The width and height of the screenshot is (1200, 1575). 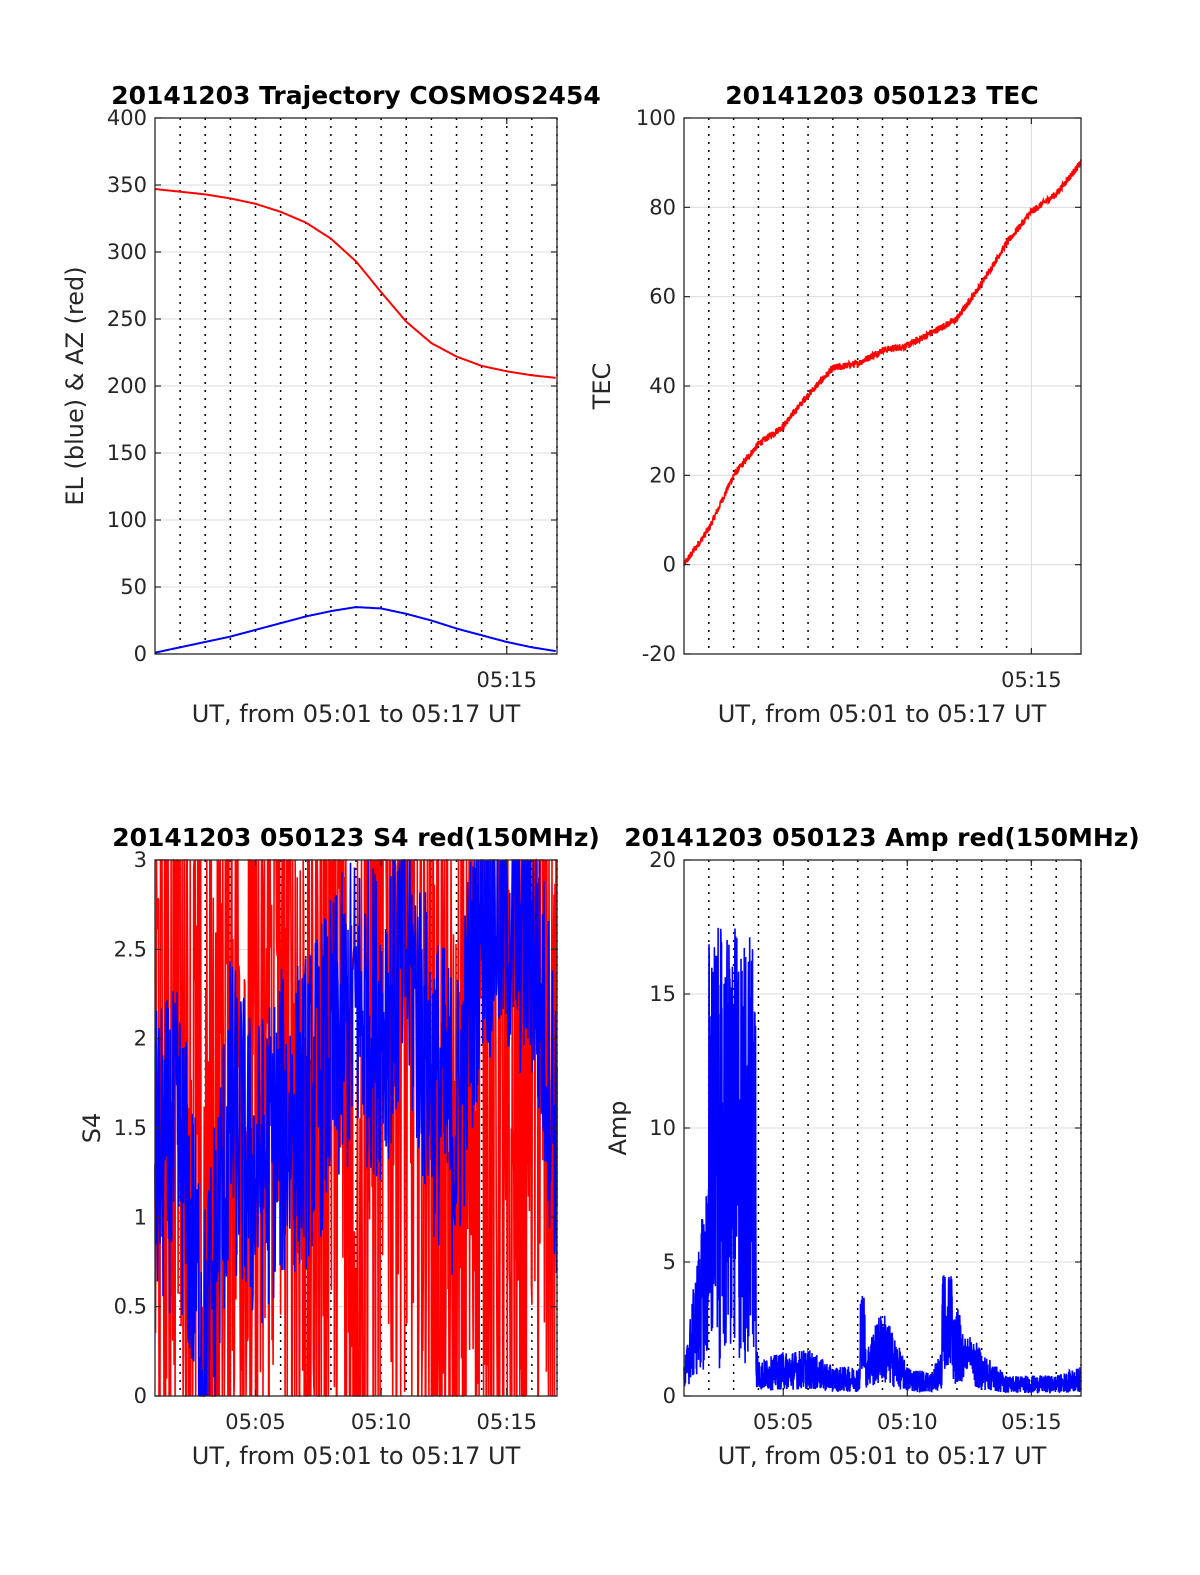 I want to click on y-tick-label: 150, so click(x=127, y=453).